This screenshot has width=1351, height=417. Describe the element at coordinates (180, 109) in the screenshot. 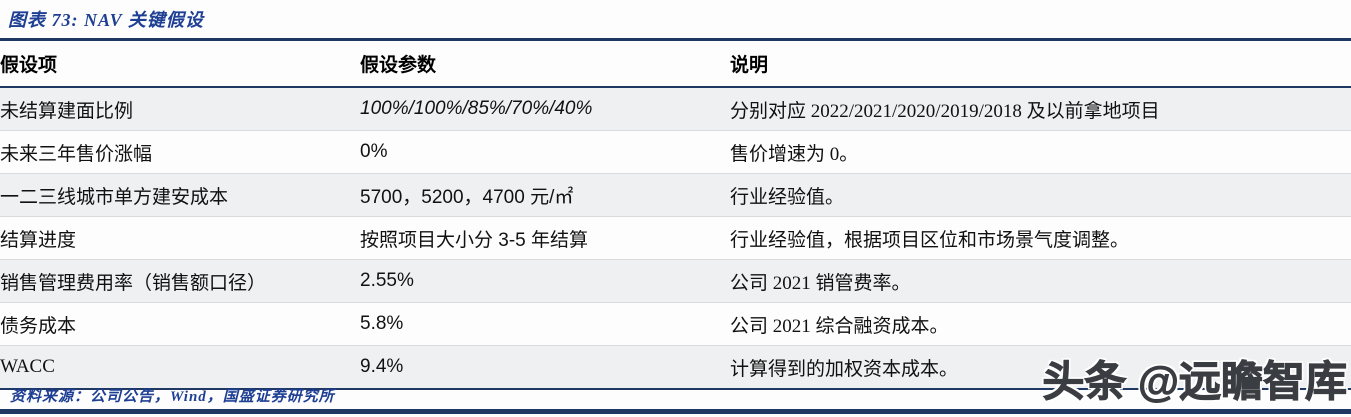

I see `cell-item: 未结算建面比例` at that location.